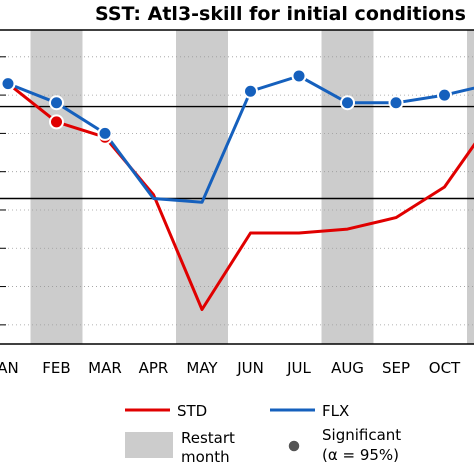 The height and width of the screenshot is (474, 474). What do you see at coordinates (56, 368) in the screenshot?
I see `x-tick-label: FEB` at bounding box center [56, 368].